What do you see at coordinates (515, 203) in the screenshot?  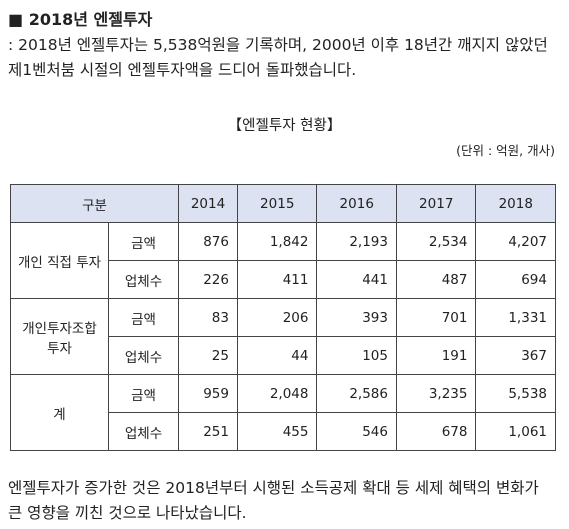 I see `header-cell: 2018` at bounding box center [515, 203].